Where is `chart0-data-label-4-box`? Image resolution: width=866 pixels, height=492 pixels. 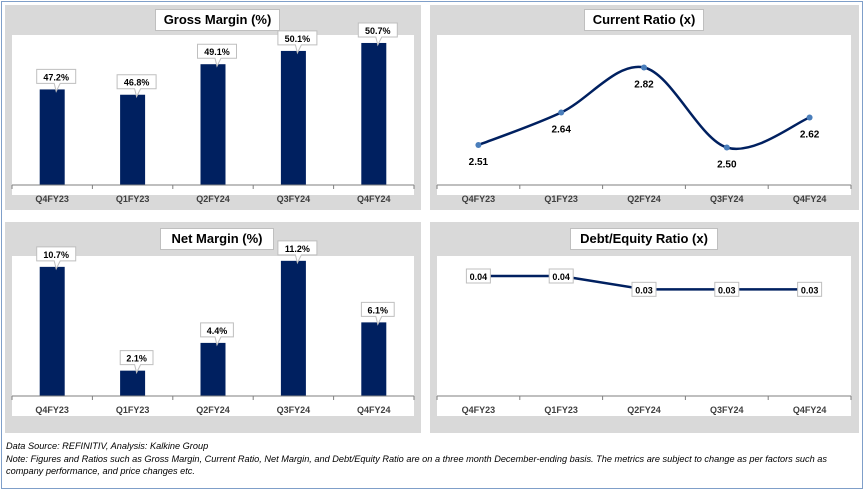
chart0-data-label-4-box is located at coordinates (377, 34).